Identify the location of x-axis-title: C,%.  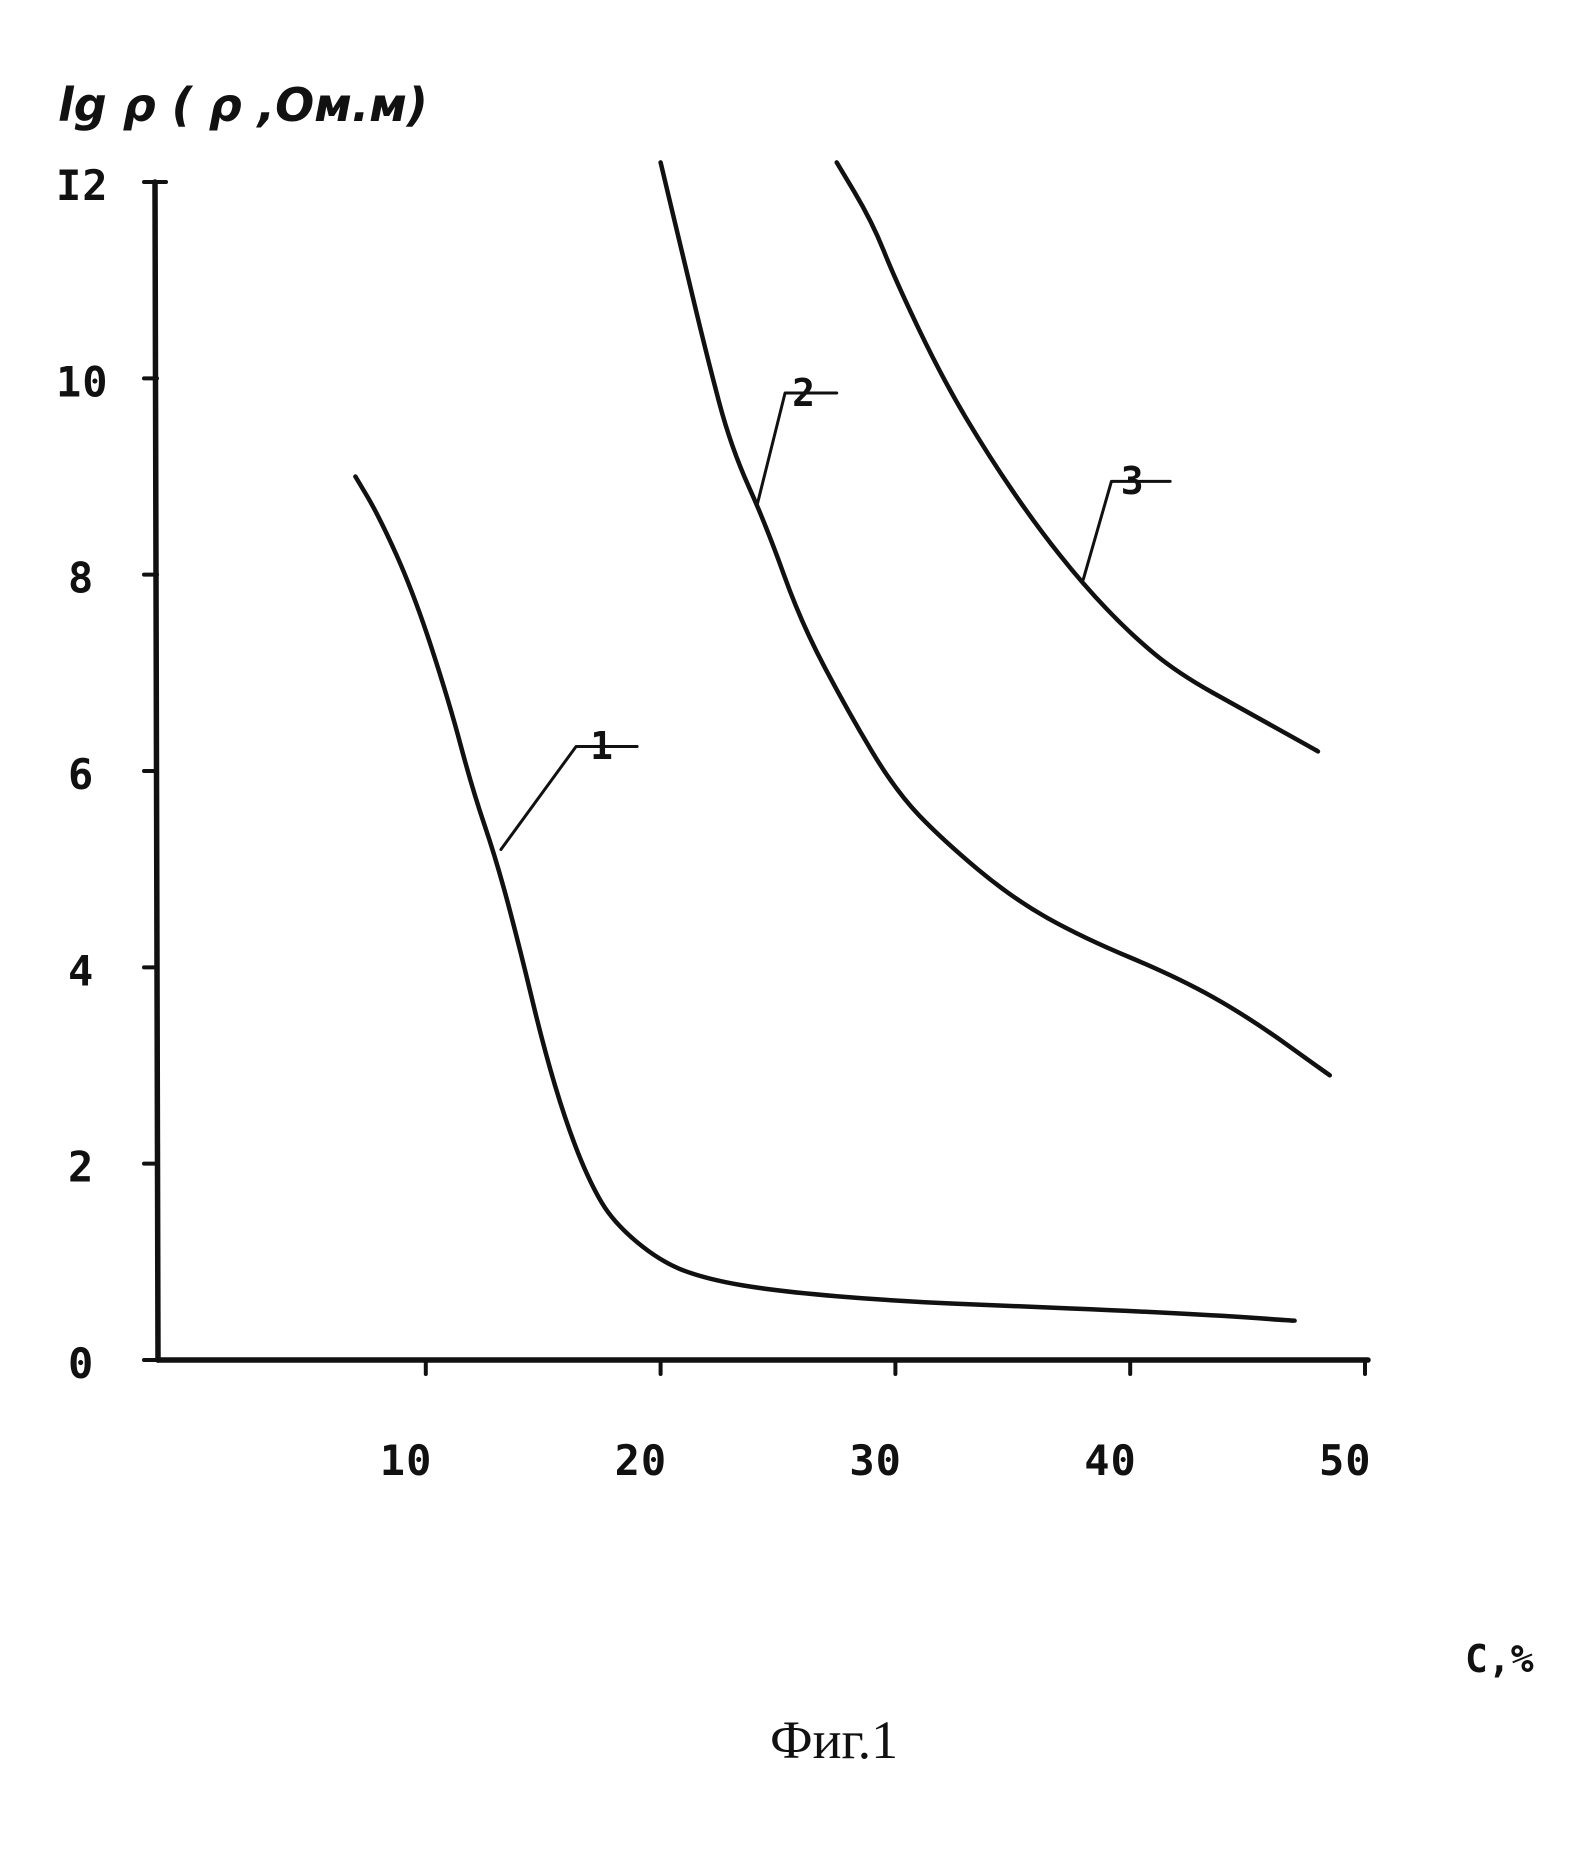
(1499, 1659).